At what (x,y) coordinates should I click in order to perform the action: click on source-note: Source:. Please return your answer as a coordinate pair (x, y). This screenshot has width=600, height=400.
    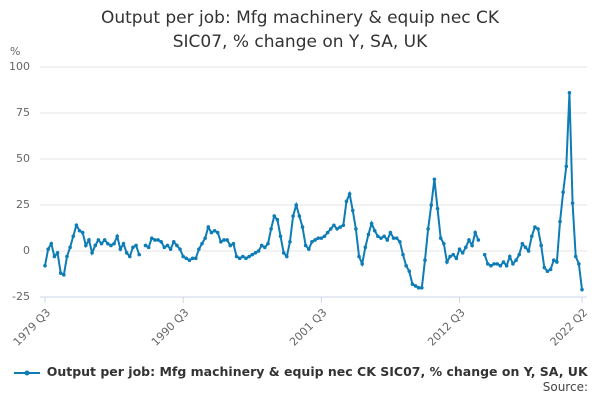
    Looking at the image, I should click on (565, 387).